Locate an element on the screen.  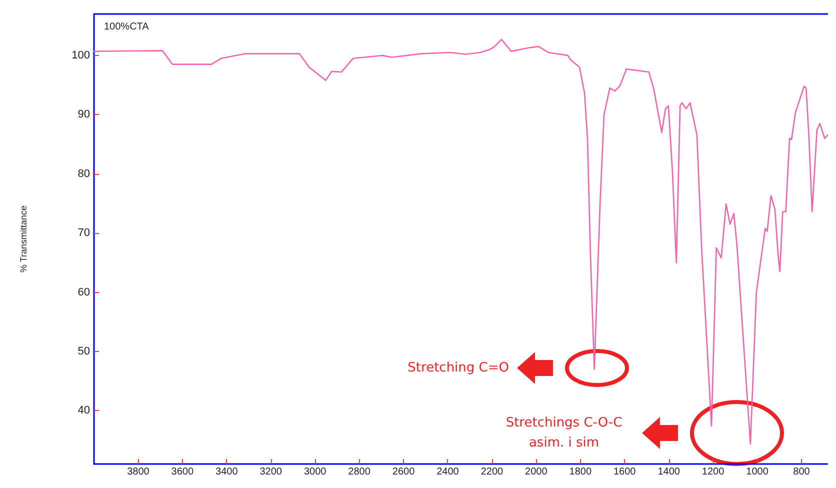
y-tick-label: 100 is located at coordinates (81, 55).